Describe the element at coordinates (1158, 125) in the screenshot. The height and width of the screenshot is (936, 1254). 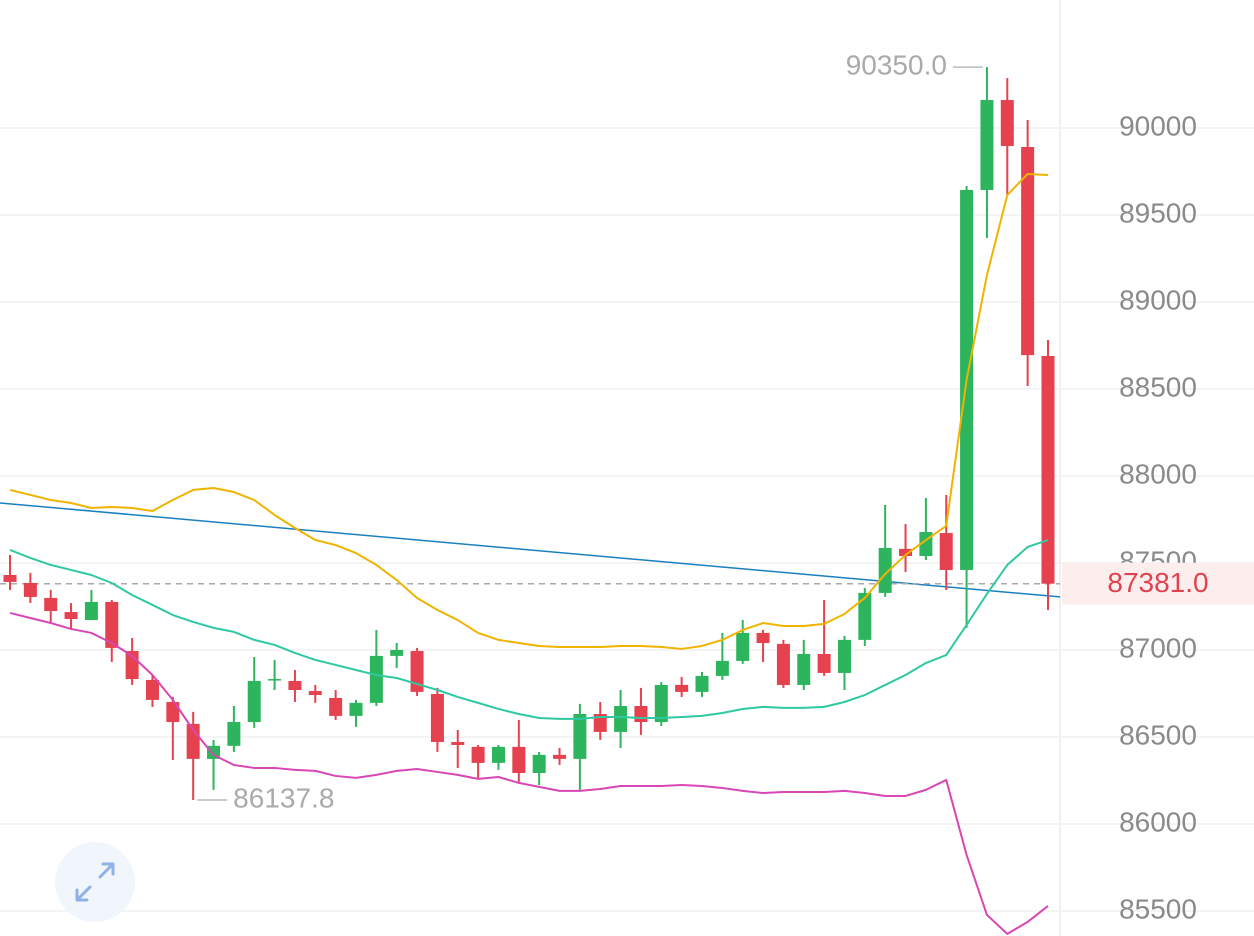
I see `y-tick-label: 90000` at that location.